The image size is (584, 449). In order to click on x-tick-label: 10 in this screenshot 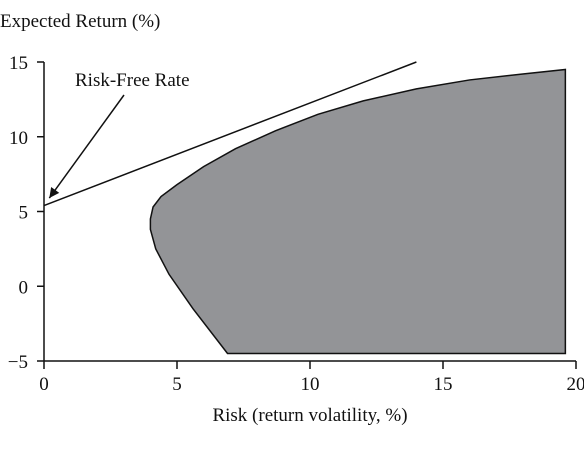, I will do `click(310, 384)`.